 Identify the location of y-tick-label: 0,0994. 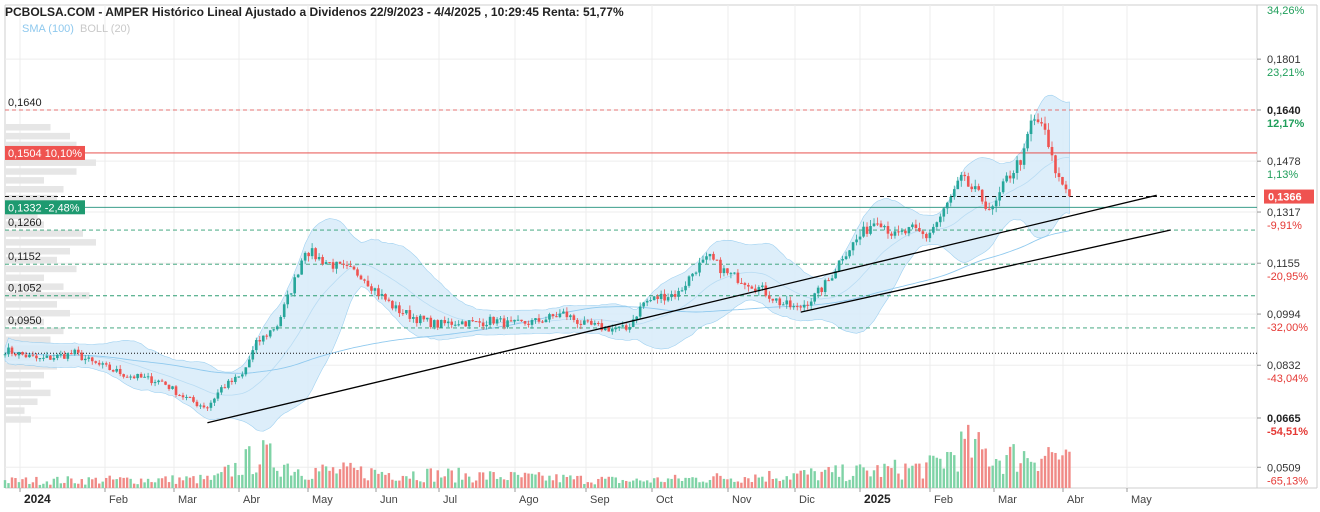
(1284, 315).